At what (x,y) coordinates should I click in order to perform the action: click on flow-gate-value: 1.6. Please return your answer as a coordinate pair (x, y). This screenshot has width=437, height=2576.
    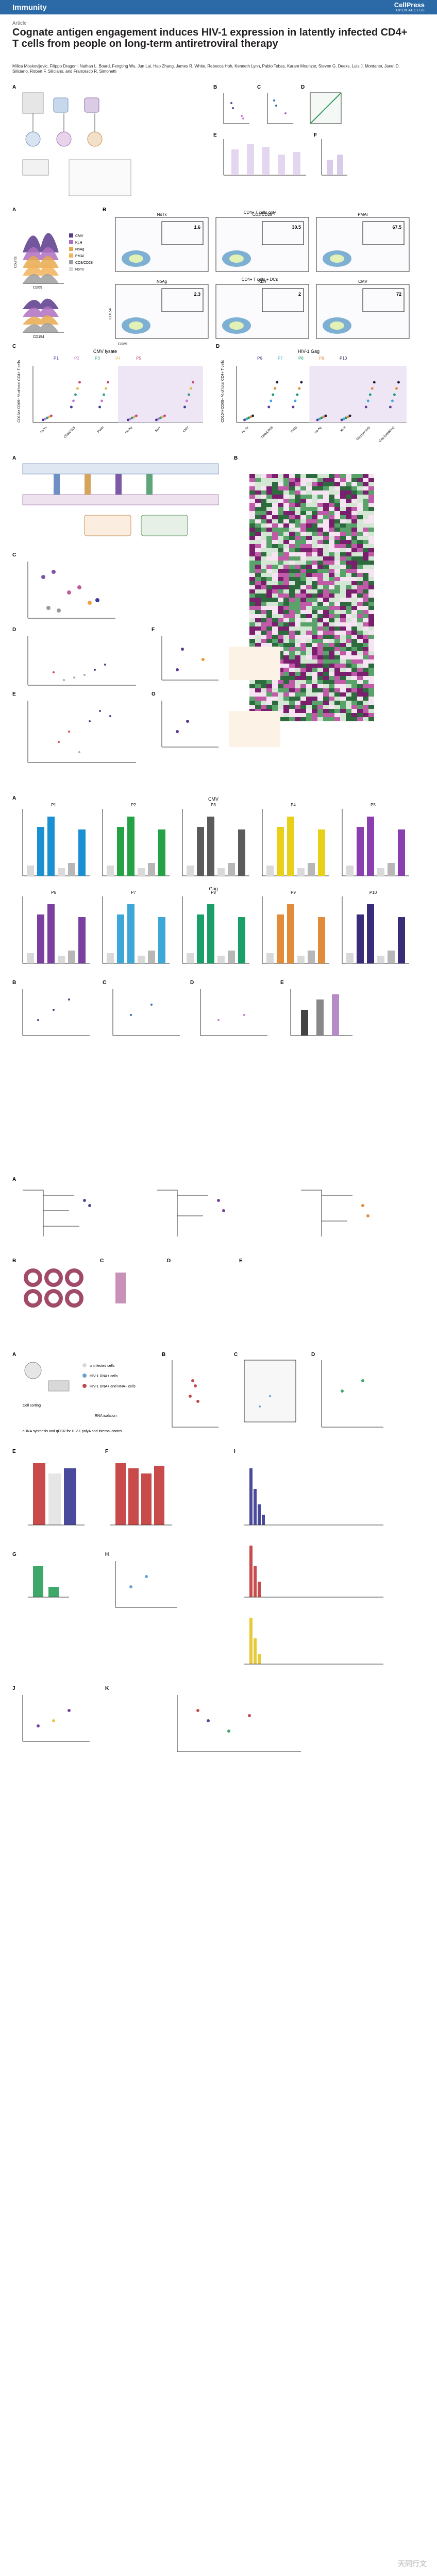
    Looking at the image, I should click on (197, 227).